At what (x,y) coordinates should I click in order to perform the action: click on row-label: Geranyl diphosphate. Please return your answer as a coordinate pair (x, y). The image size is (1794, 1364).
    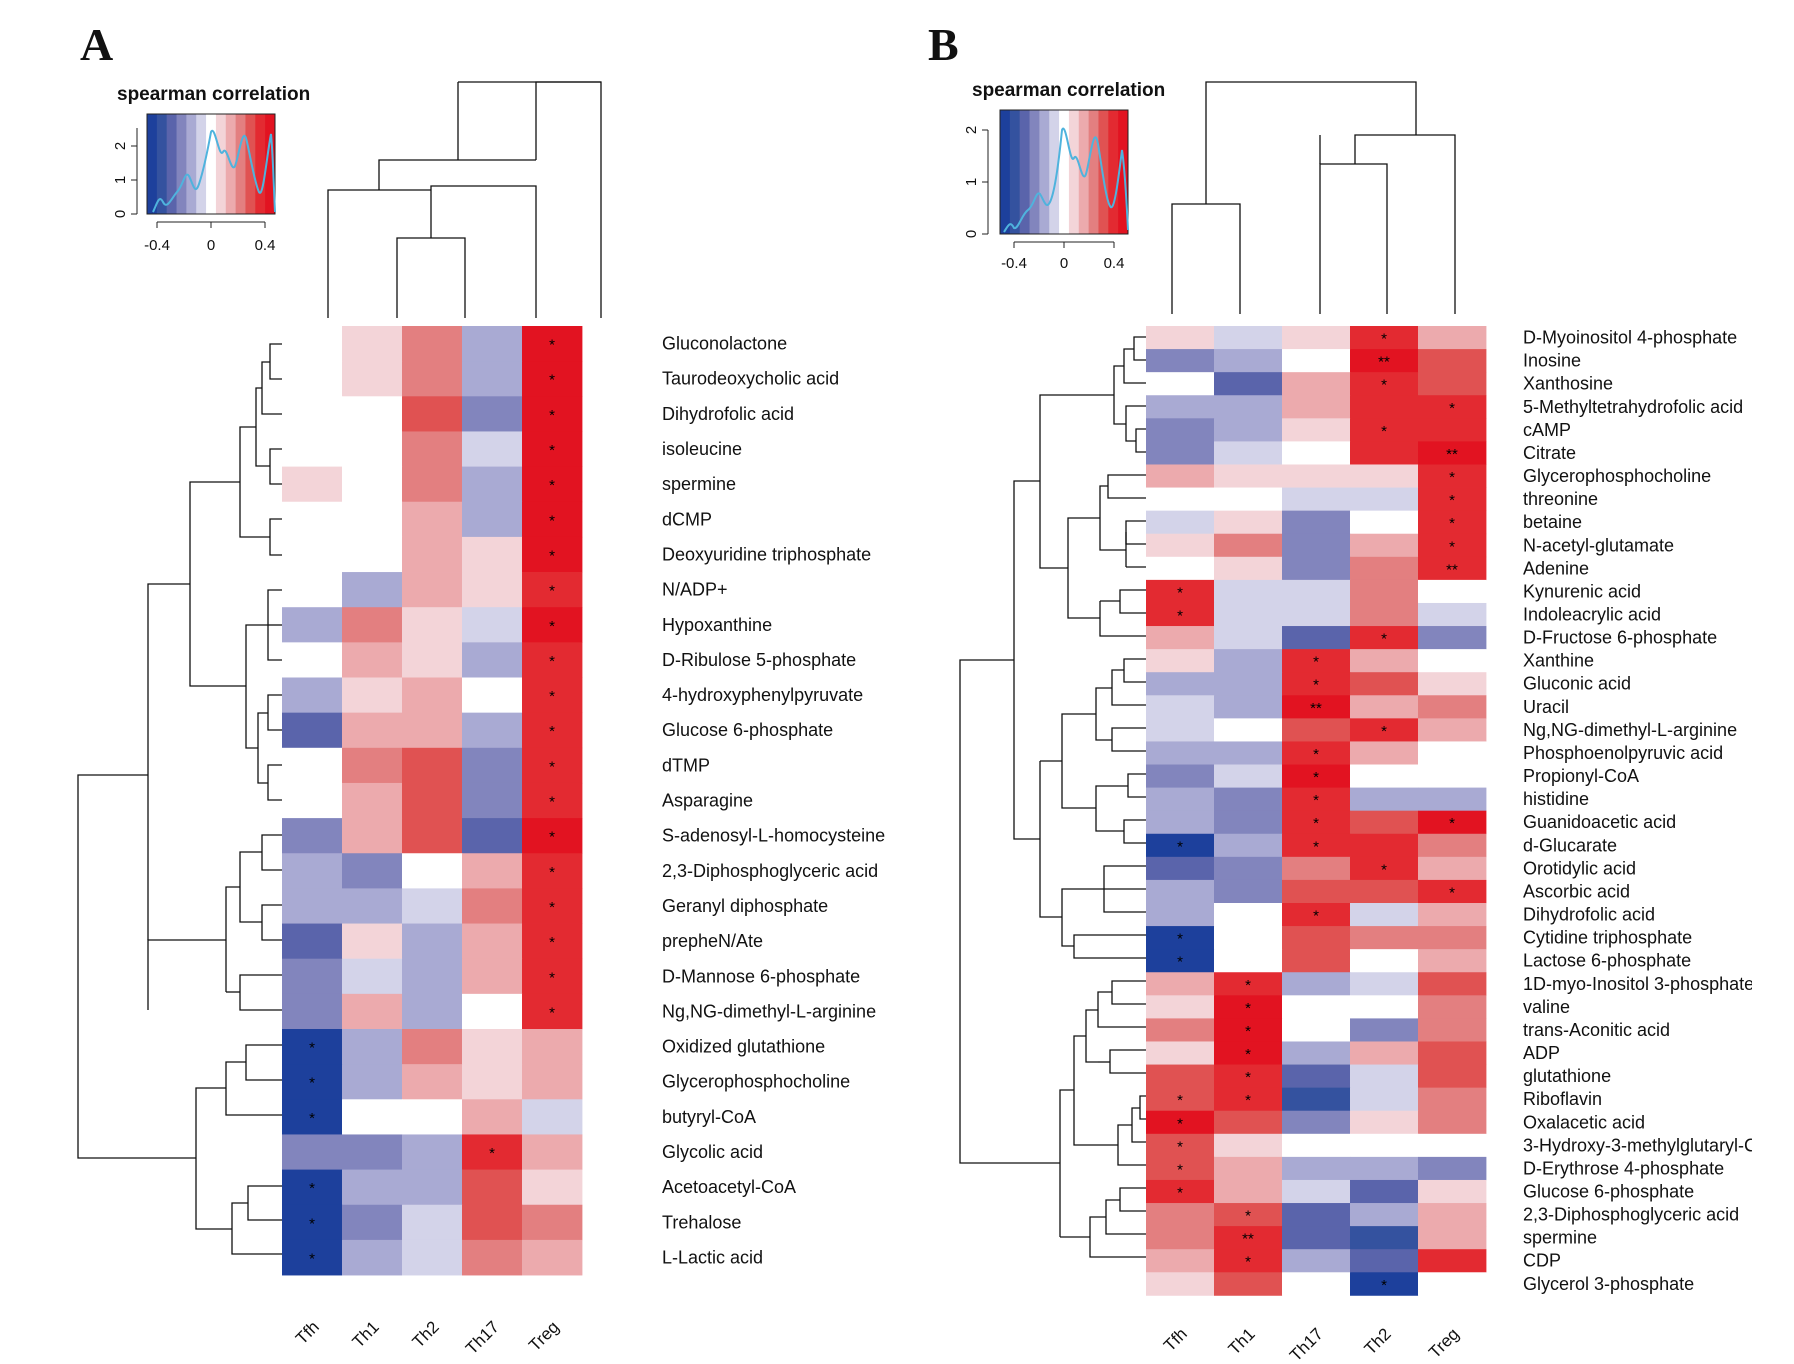
    Looking at the image, I should click on (745, 906).